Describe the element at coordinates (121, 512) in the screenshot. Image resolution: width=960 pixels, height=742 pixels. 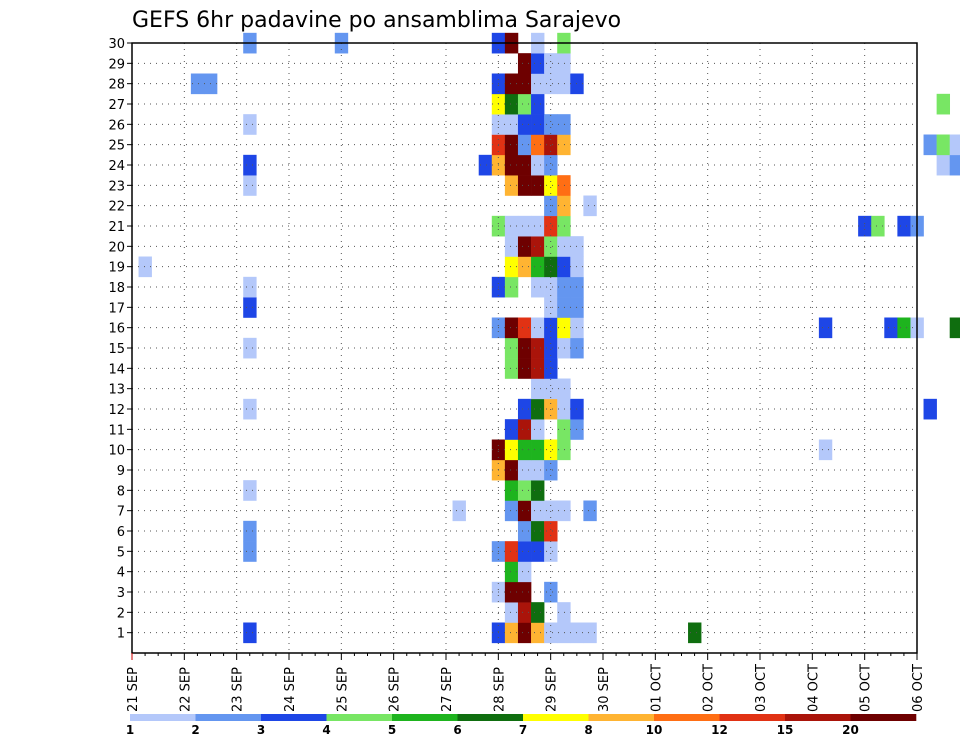
I see `y-tick-label: 7` at that location.